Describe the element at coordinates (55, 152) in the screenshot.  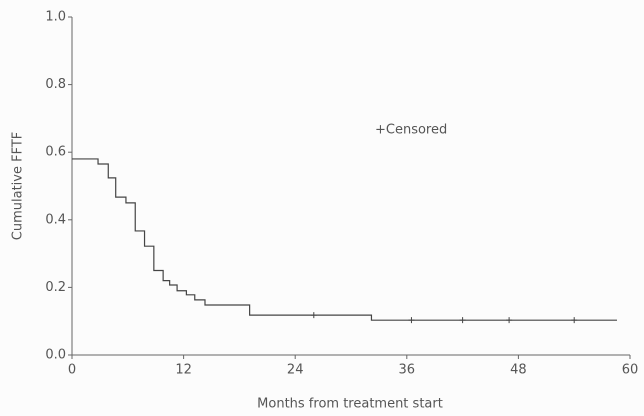
I see `y-tick-label: 0.6` at that location.